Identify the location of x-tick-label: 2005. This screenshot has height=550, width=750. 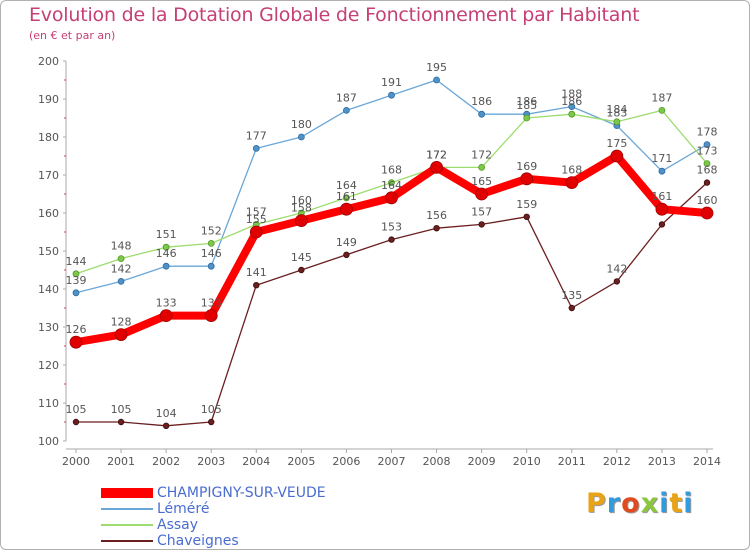
(301, 461).